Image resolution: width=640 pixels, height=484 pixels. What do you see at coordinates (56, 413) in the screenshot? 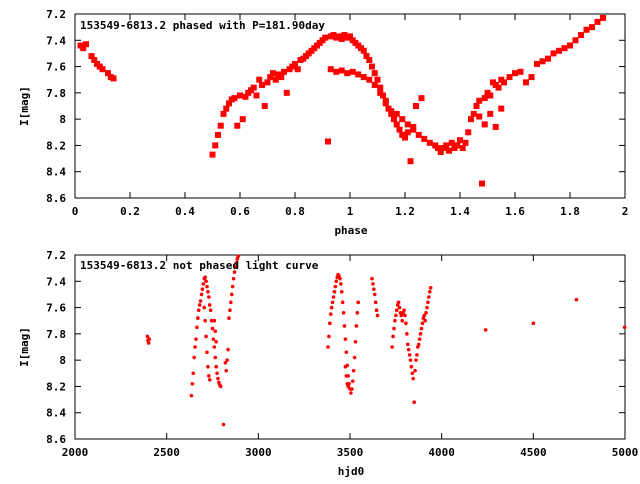
I see `y-tick-label: 8.4` at bounding box center [56, 413].